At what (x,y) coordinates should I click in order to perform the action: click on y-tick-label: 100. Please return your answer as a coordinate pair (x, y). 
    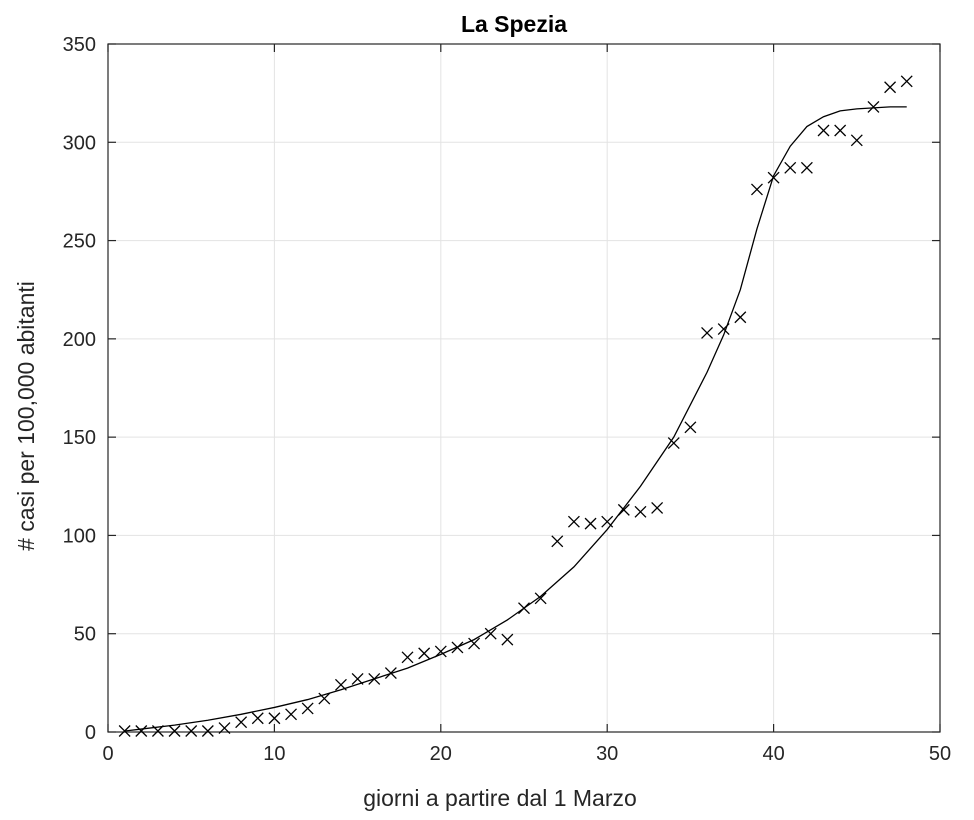
    Looking at the image, I should click on (79, 536).